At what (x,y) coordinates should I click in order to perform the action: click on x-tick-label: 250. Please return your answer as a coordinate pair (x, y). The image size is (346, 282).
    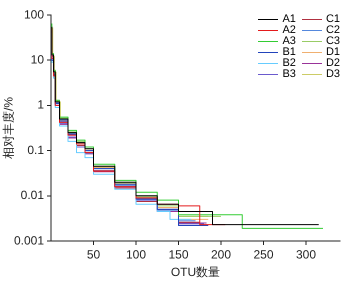
    Looking at the image, I should click on (263, 255).